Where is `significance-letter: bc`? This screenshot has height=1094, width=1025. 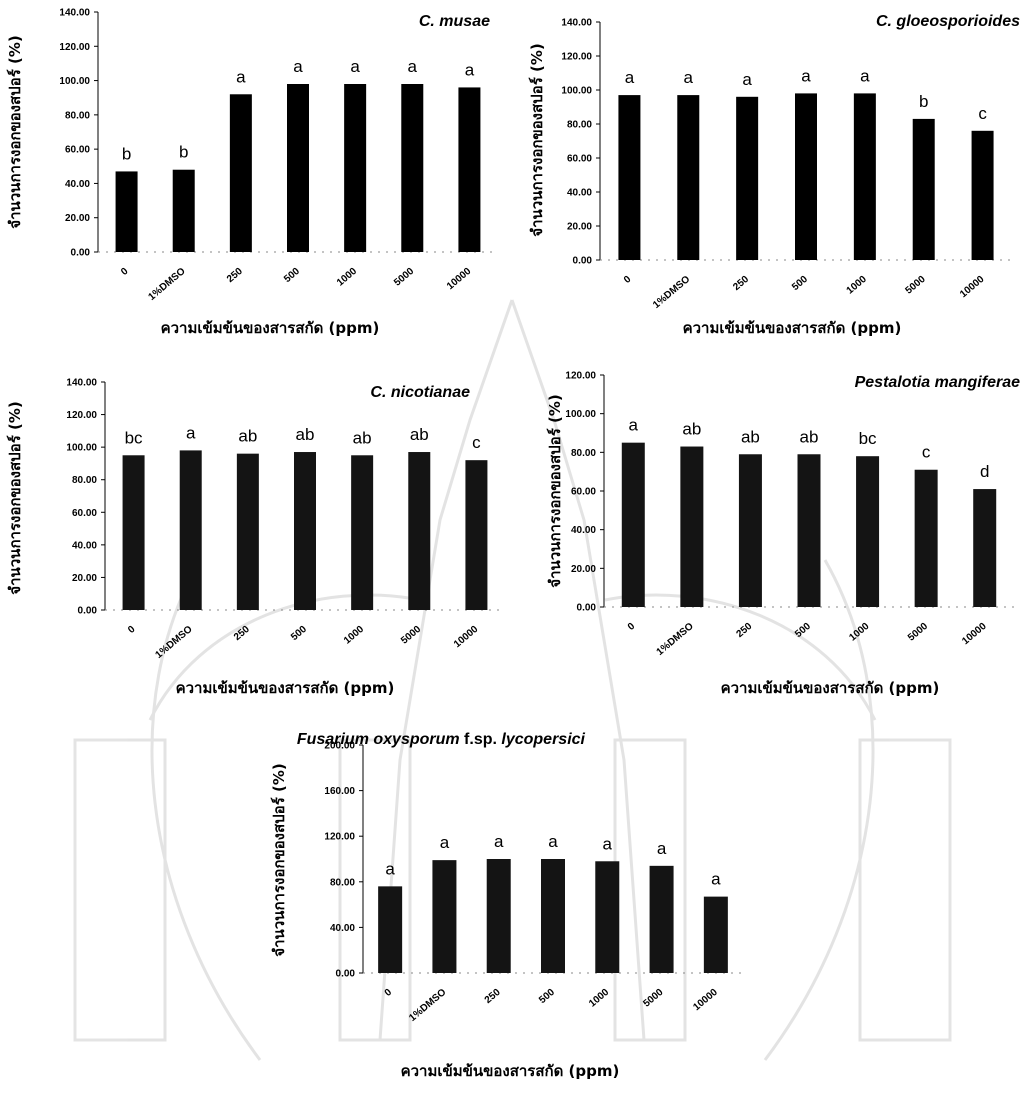
significance-letter: bc is located at coordinates (134, 437).